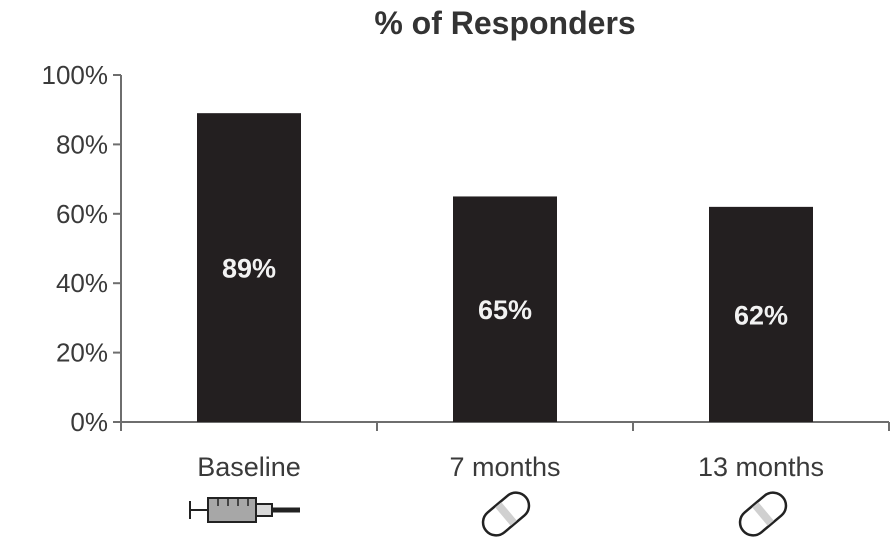  I want to click on x-tick-label: 13 months, so click(761, 467).